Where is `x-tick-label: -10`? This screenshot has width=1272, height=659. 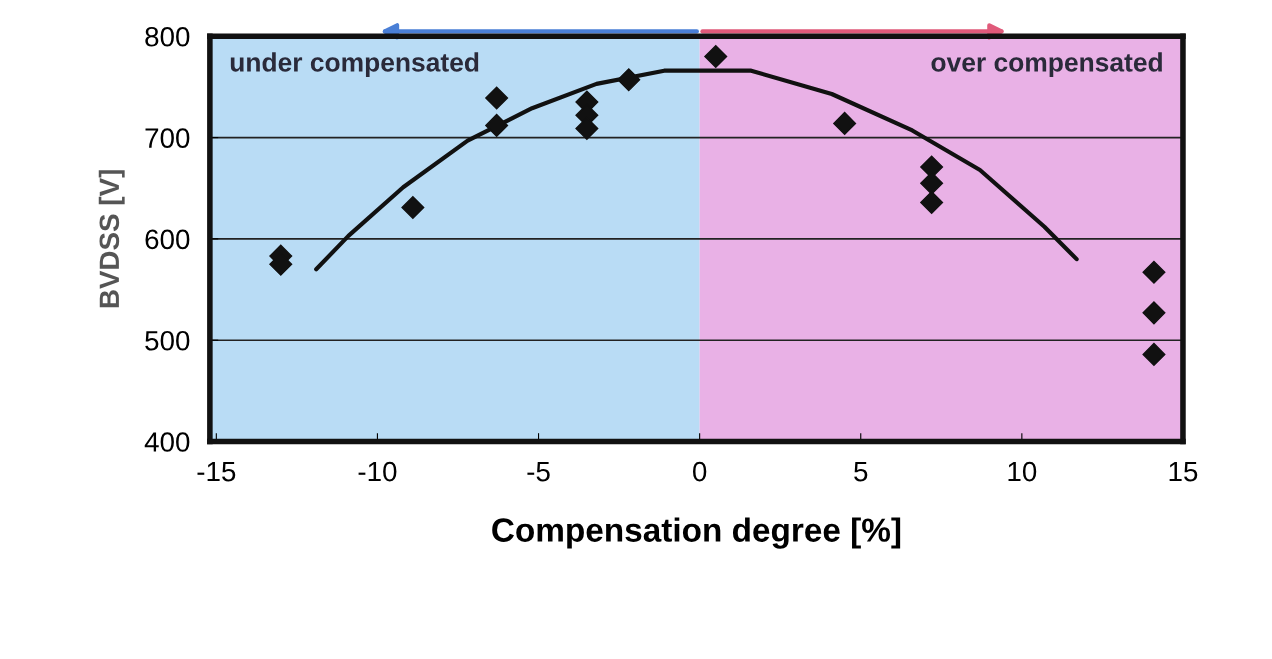 x-tick-label: -10 is located at coordinates (377, 471).